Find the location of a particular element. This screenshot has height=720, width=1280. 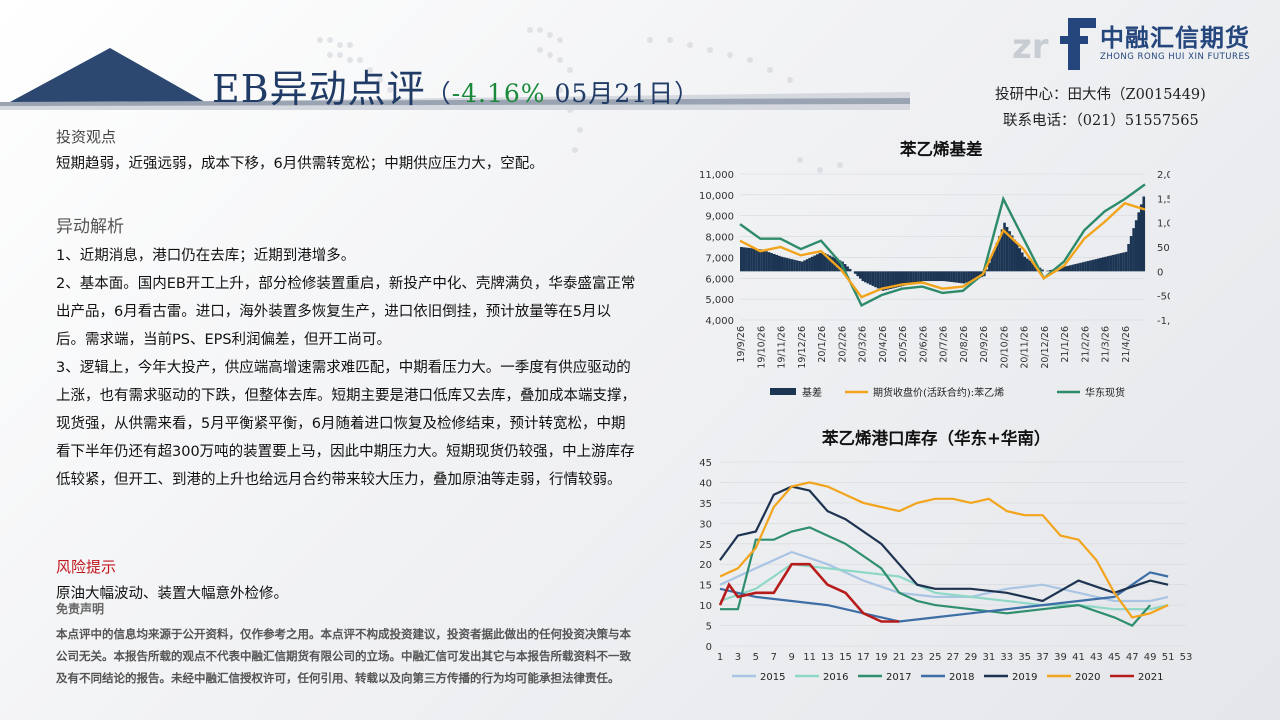

y-right-tick-label: 2,000 is located at coordinates (1163, 175).